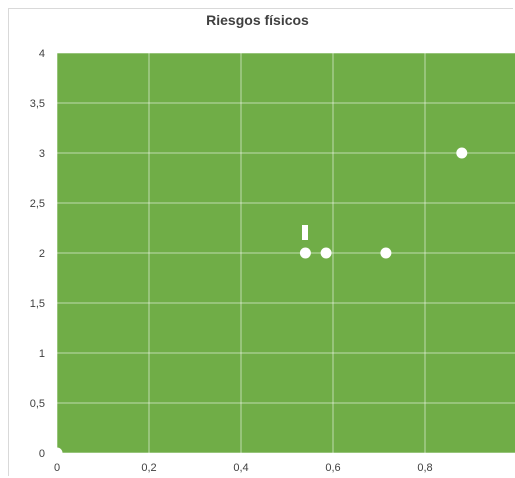 The image size is (515, 478). Describe the element at coordinates (42, 454) in the screenshot. I see `y-tick-label: 0` at that location.